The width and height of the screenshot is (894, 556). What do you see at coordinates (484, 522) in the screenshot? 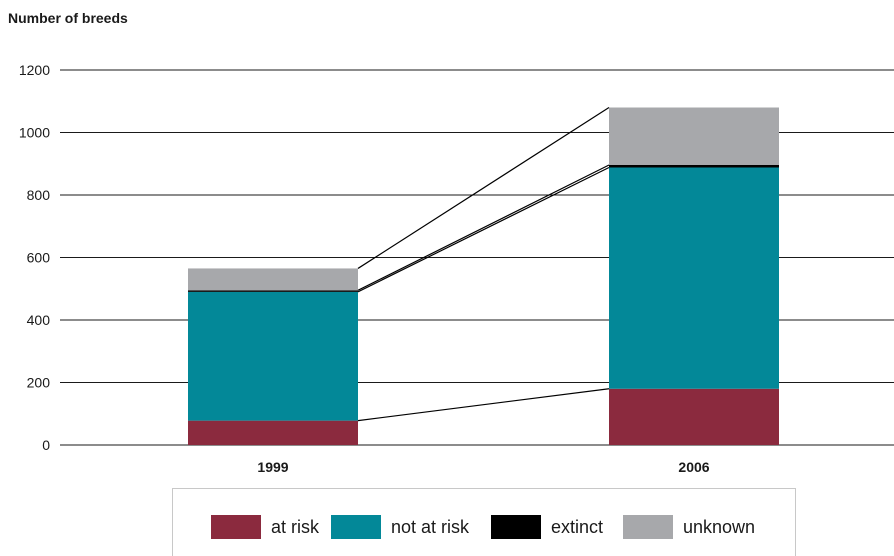
I see `legend: at risk not at risk extinct unknown` at bounding box center [484, 522].